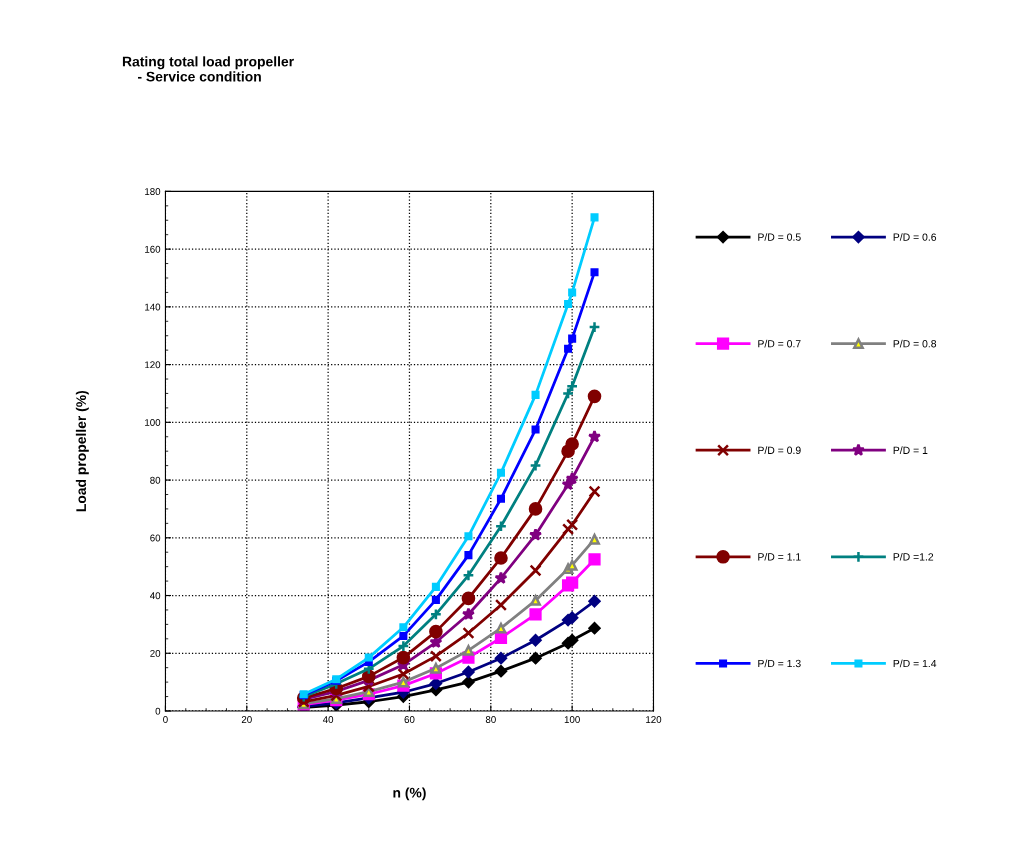  What do you see at coordinates (490, 719) in the screenshot?
I see `x-tick-label: 80` at bounding box center [490, 719].